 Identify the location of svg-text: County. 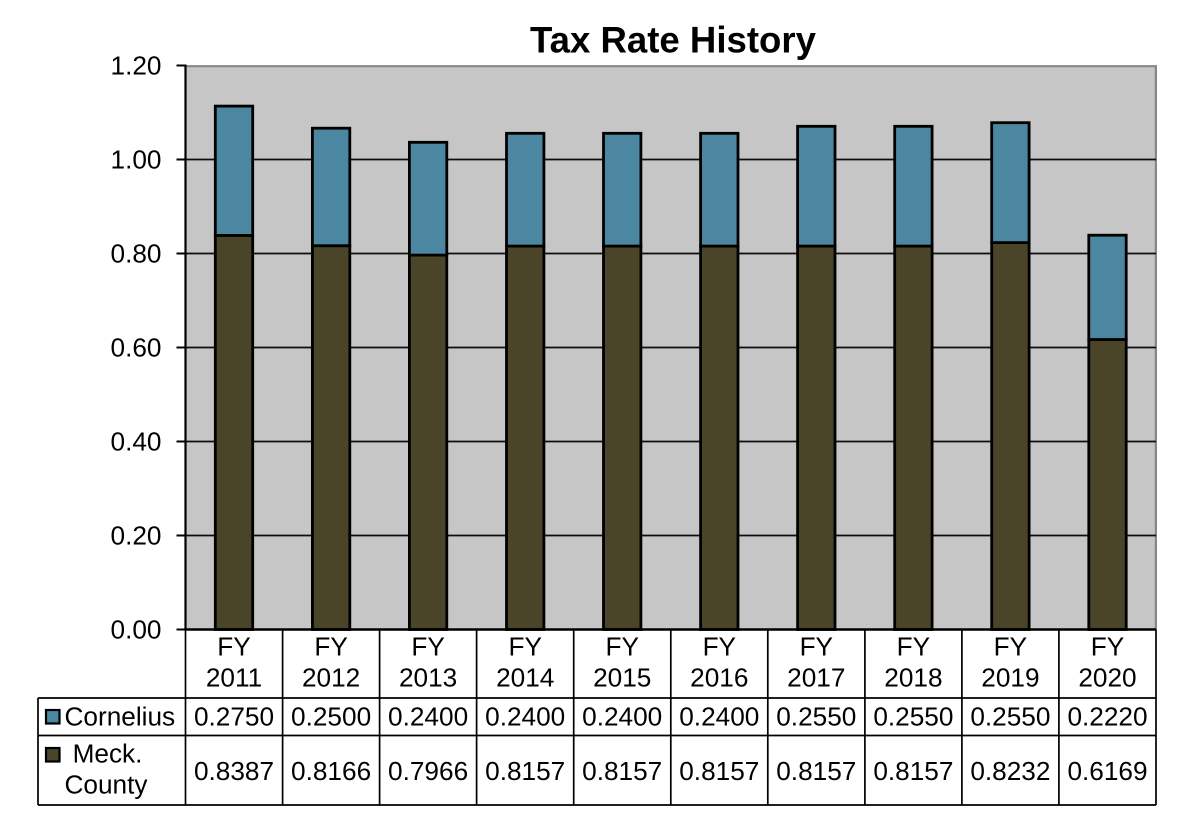
(107, 785).